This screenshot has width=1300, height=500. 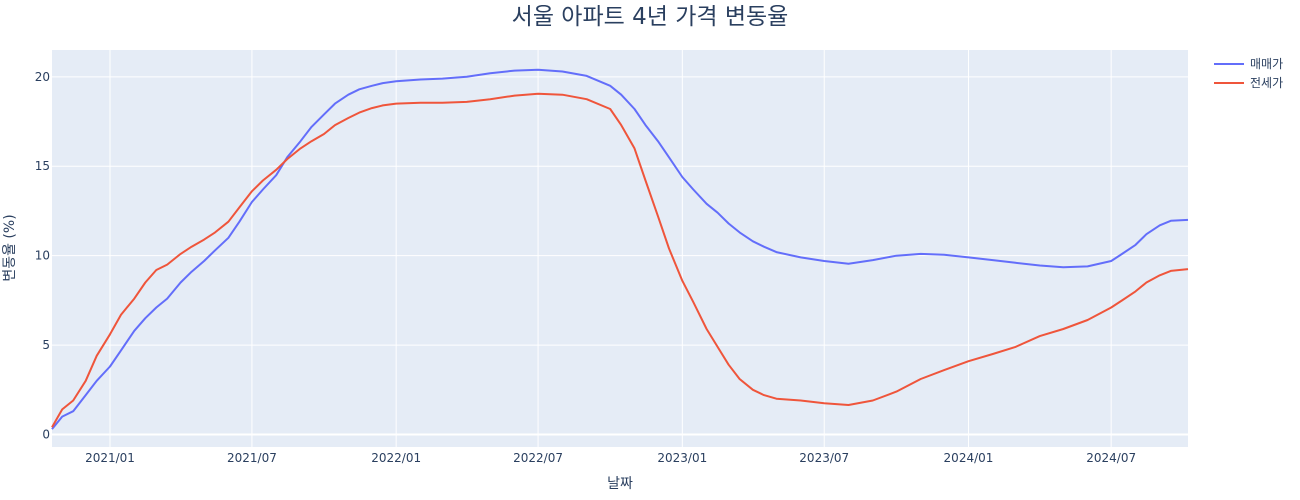 What do you see at coordinates (538, 458) in the screenshot?
I see `x-tick-label: 2022/07` at bounding box center [538, 458].